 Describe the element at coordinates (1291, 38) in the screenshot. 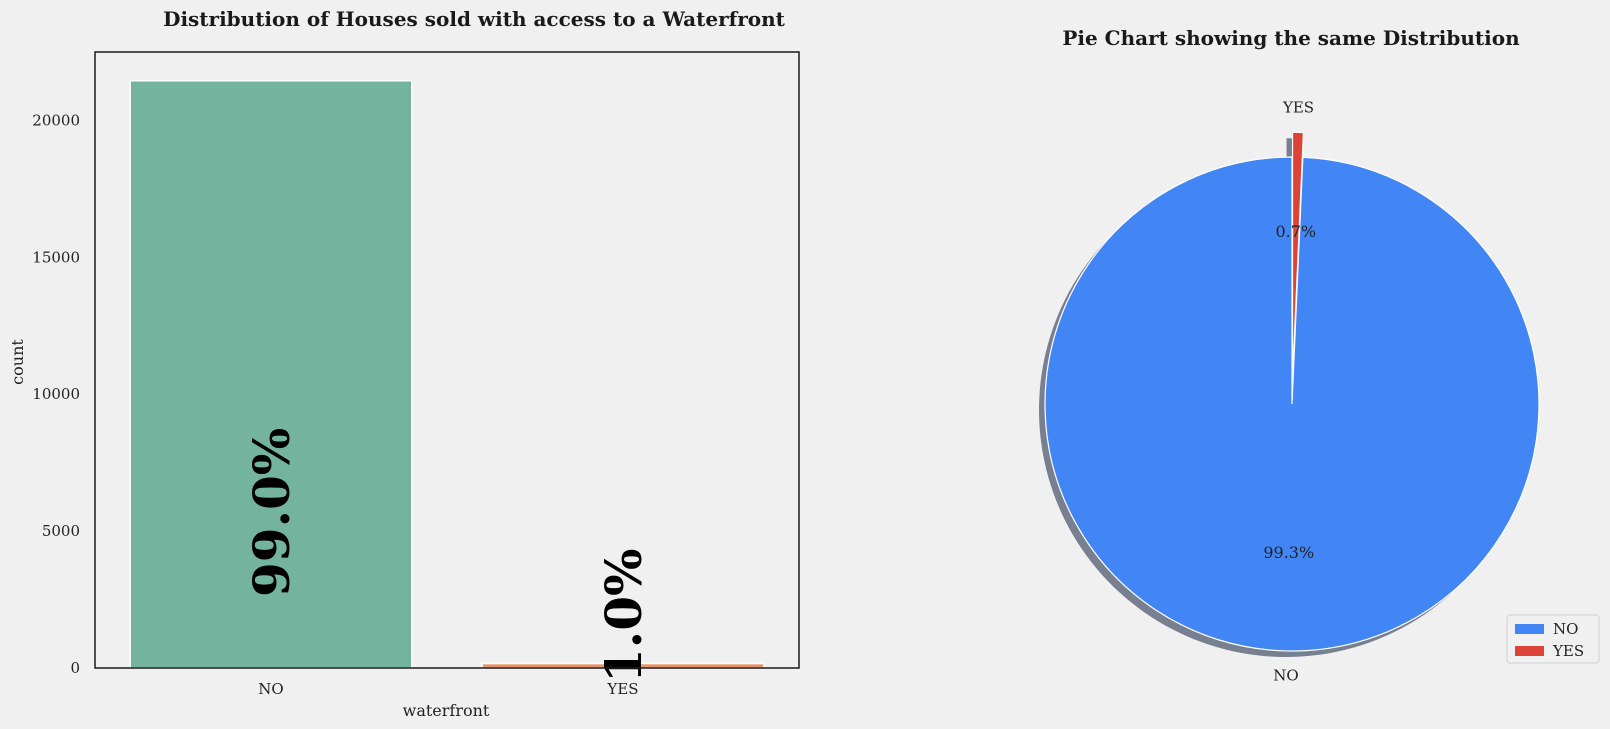

I see `pie-chart-title: Pie Chart showing the same Distribution` at that location.